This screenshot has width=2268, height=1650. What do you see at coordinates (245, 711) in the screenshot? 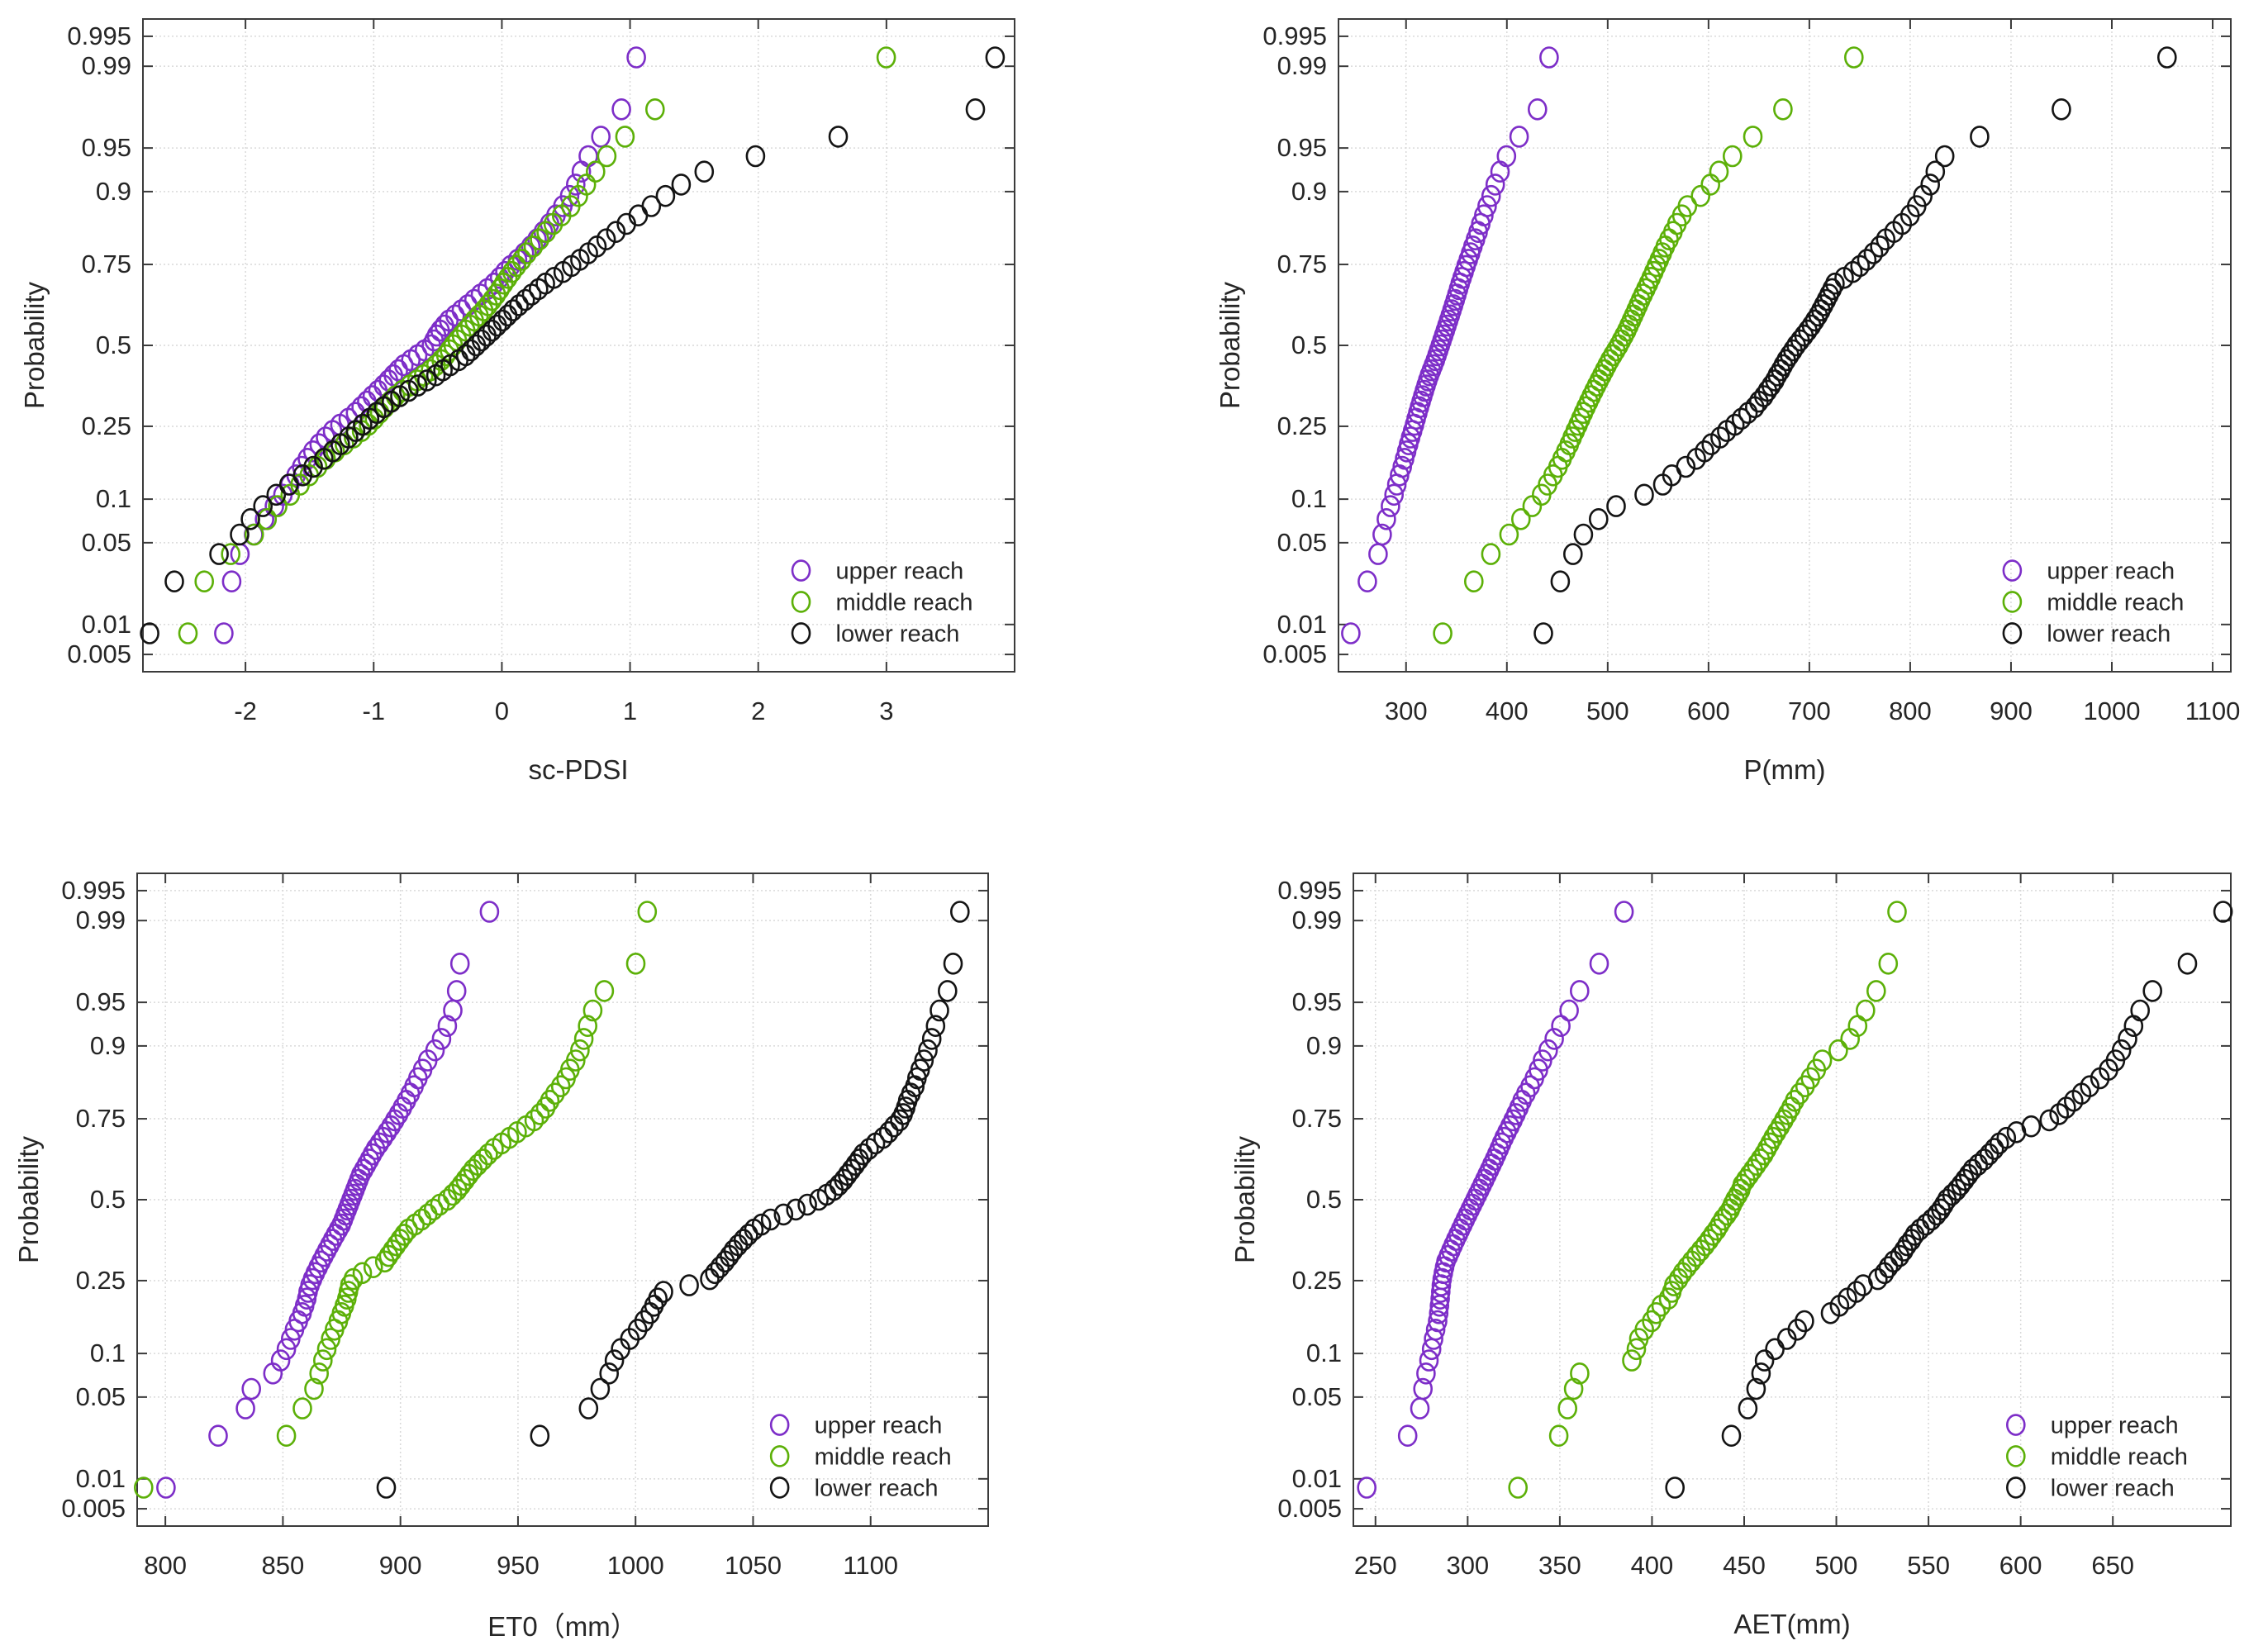
I see `x-tick-label: -2` at bounding box center [245, 711].